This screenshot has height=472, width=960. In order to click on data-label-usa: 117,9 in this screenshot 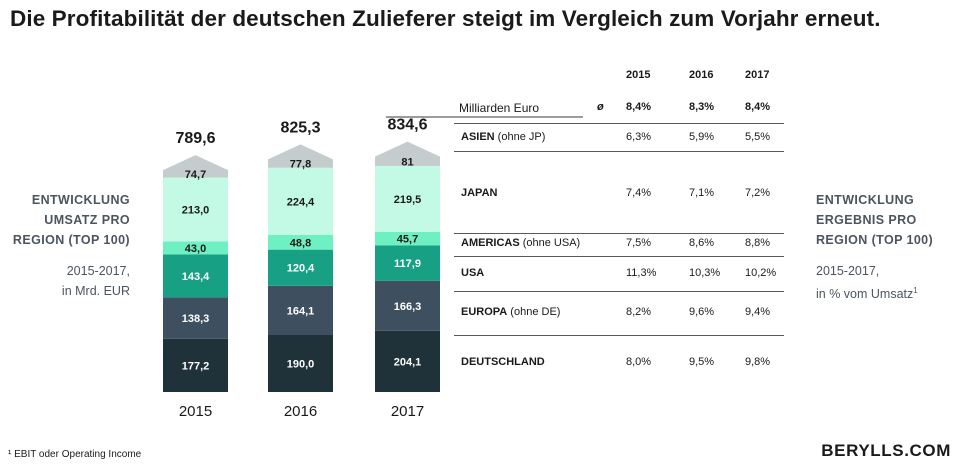, I will do `click(407, 264)`.